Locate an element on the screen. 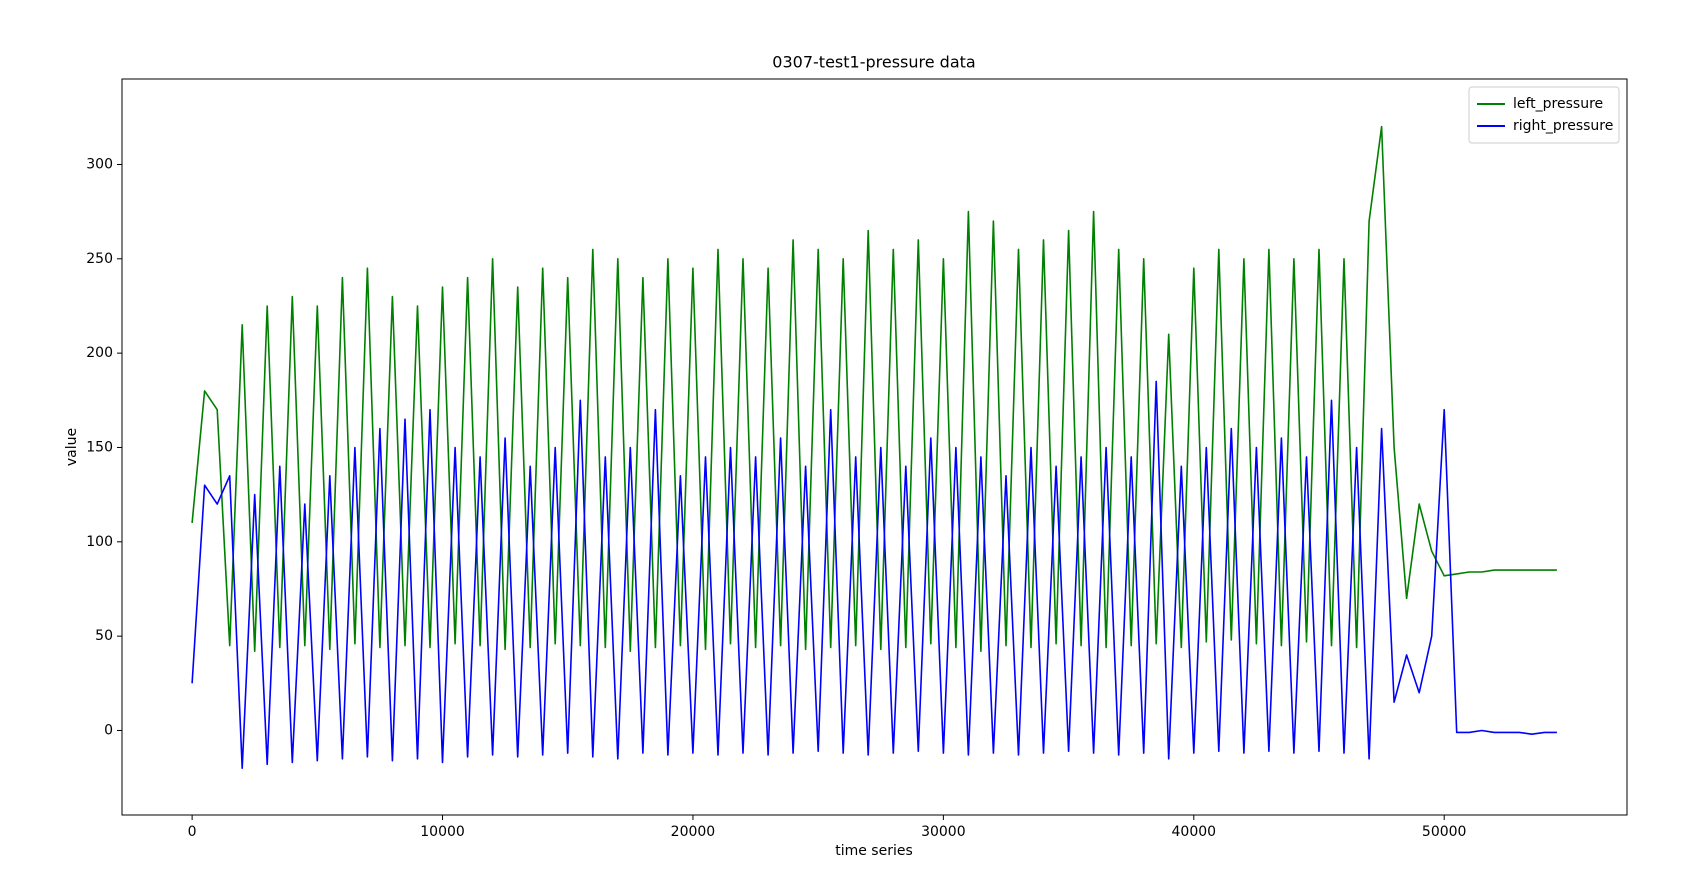 This screenshot has height=877, width=1701. x-tick-label: 20000 is located at coordinates (693, 832).